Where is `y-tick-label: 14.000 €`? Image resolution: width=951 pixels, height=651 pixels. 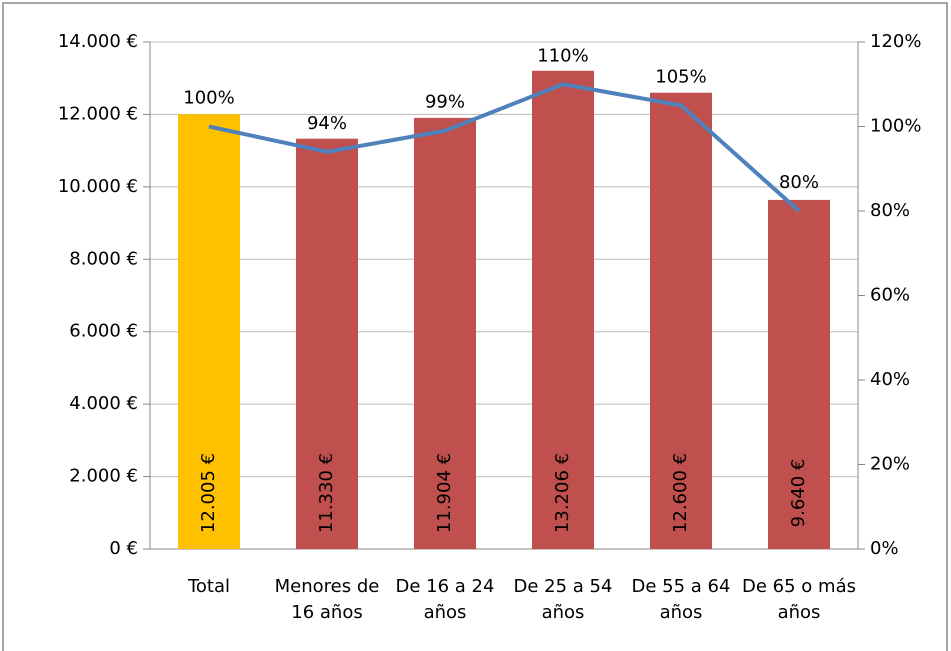
y-tick-label: 14.000 € is located at coordinates (98, 41).